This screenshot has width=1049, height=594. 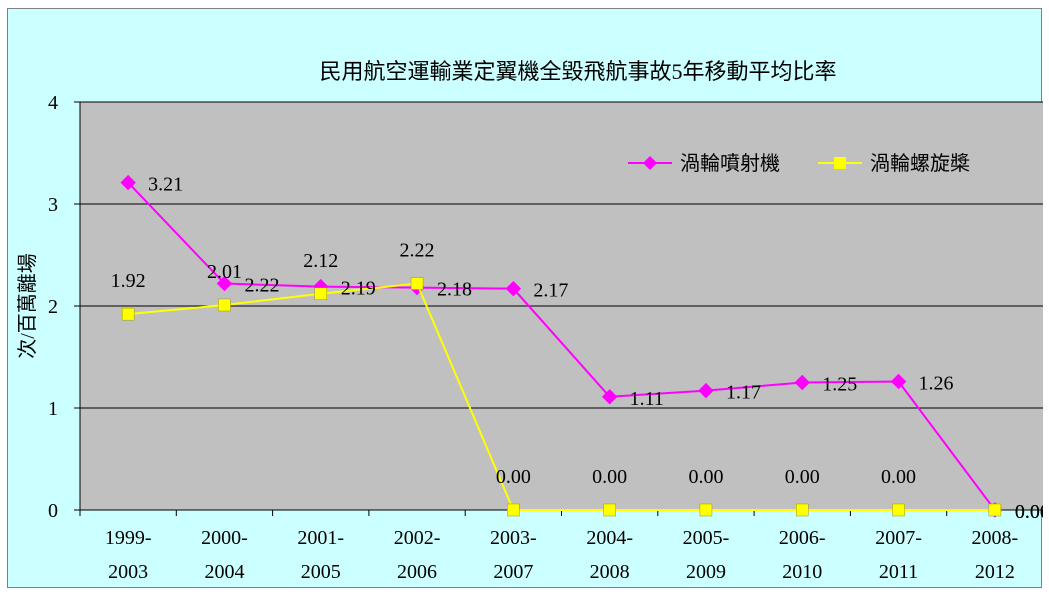 What do you see at coordinates (358, 289) in the screenshot?
I see `data-label: 2.19` at bounding box center [358, 289].